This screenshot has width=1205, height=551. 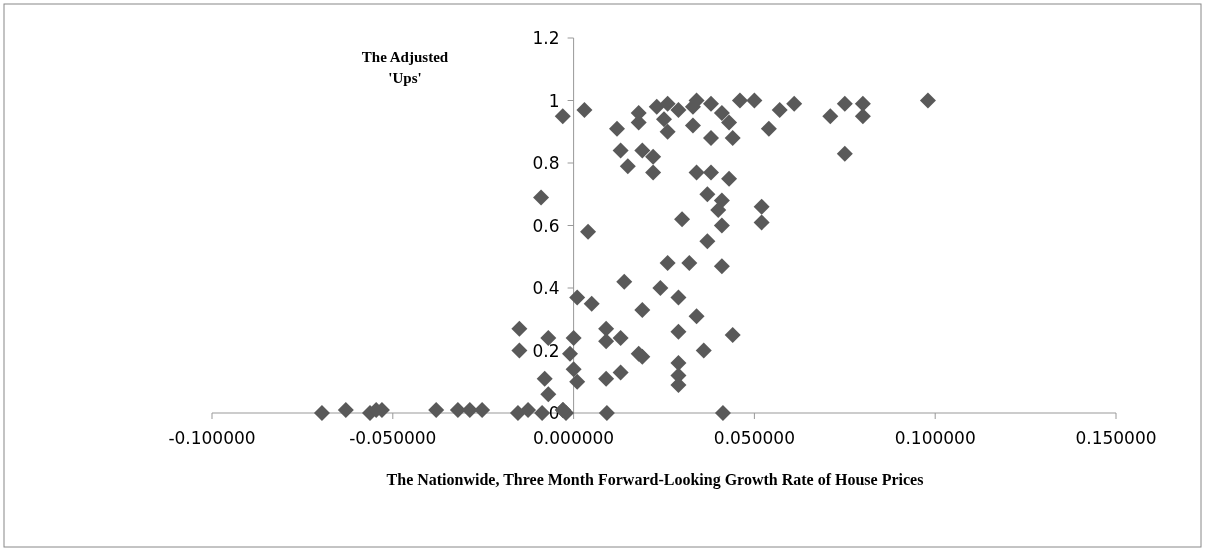 What do you see at coordinates (546, 163) in the screenshot?
I see `y-tick-label: 0.8` at bounding box center [546, 163].